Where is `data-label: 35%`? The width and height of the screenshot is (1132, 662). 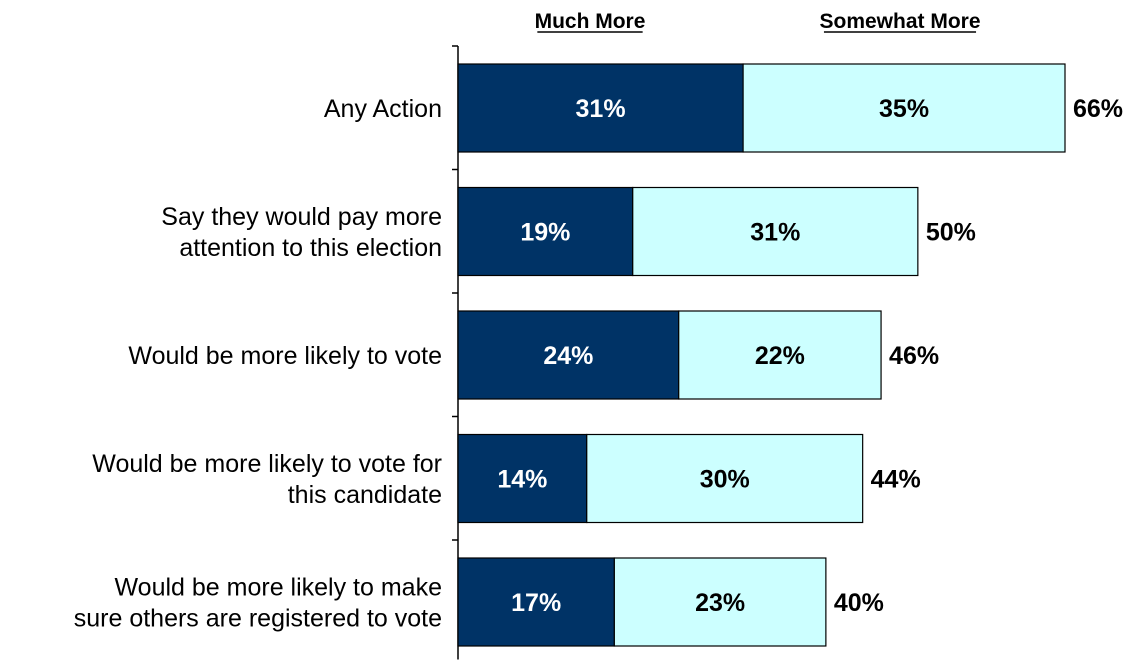 data-label: 35% is located at coordinates (904, 109).